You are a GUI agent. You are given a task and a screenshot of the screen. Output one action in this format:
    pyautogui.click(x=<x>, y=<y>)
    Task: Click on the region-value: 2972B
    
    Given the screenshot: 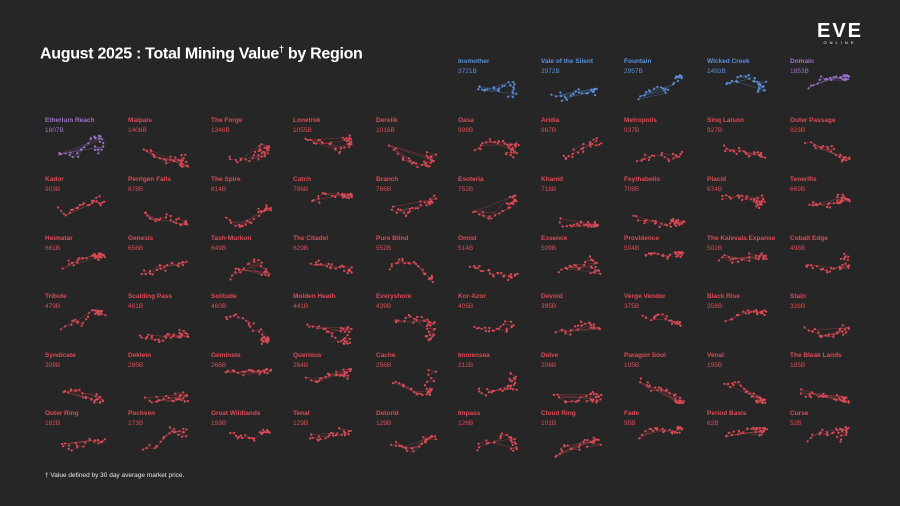 What is the action you would take?
    pyautogui.click(x=550, y=71)
    